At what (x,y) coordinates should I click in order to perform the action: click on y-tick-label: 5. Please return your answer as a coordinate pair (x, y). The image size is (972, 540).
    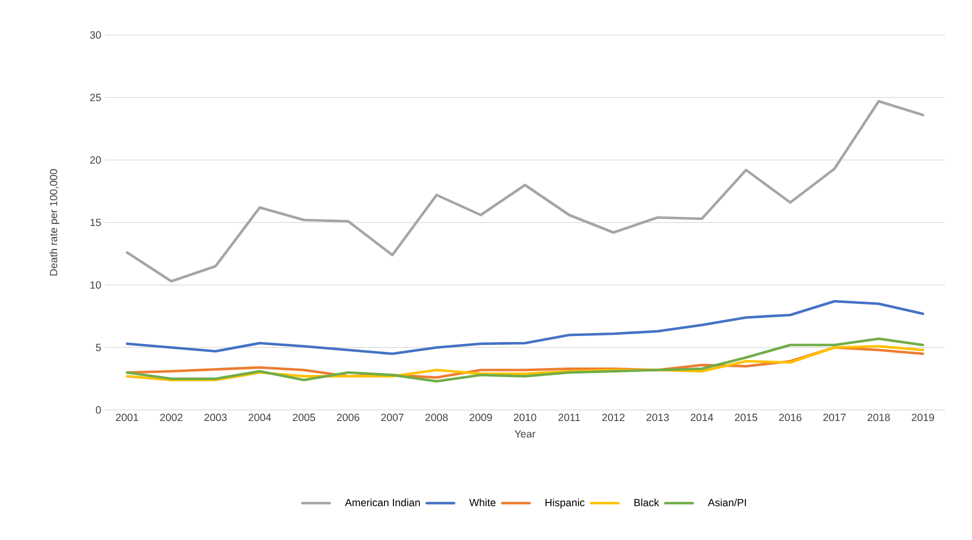
    Looking at the image, I should click on (98, 348).